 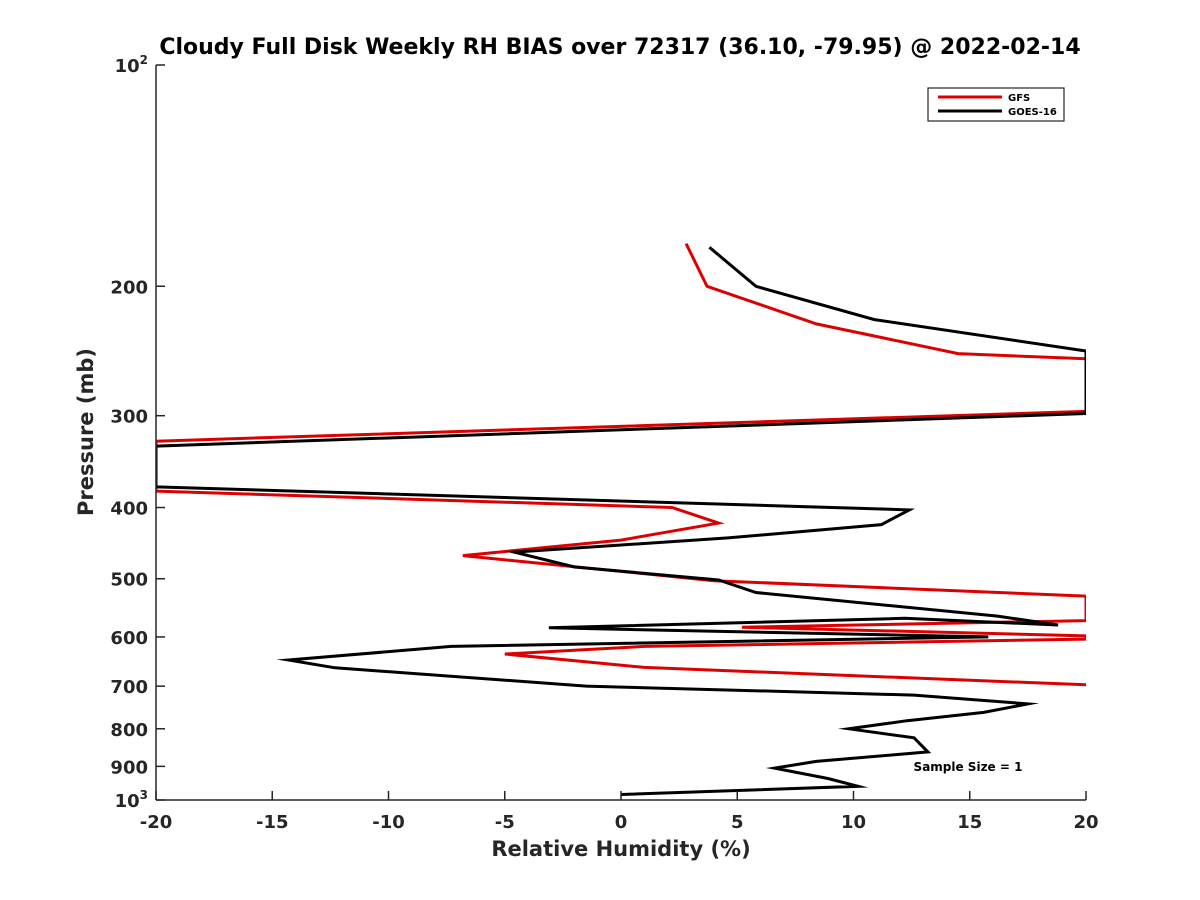 I want to click on y-tick-label: 500, so click(x=129, y=580).